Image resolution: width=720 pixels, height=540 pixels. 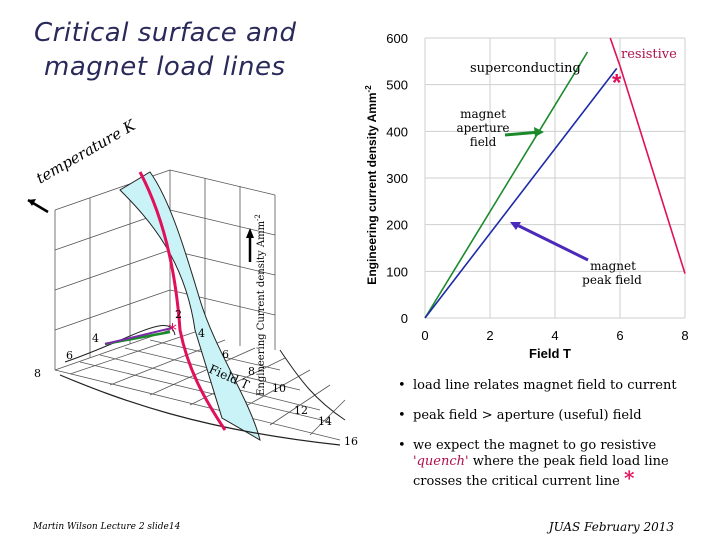 What do you see at coordinates (279, 388) in the screenshot?
I see `field-tick-10: 10` at bounding box center [279, 388].